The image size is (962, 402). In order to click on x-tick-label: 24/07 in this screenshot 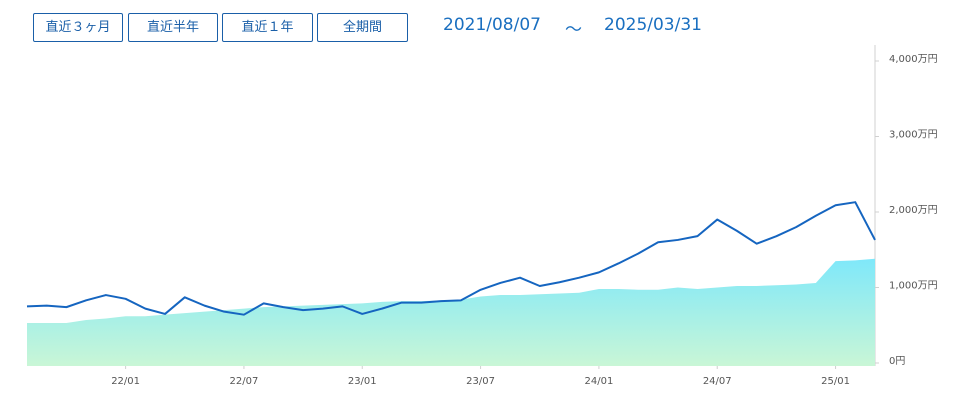, I will do `click(717, 381)`.